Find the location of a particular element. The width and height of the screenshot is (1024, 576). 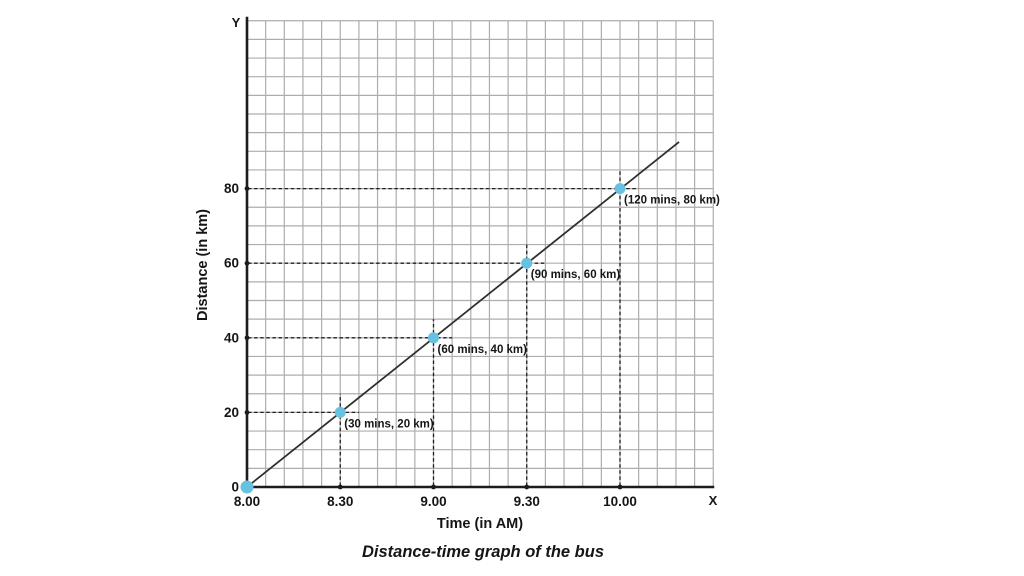

y-axis-letter: Y is located at coordinates (236, 22).